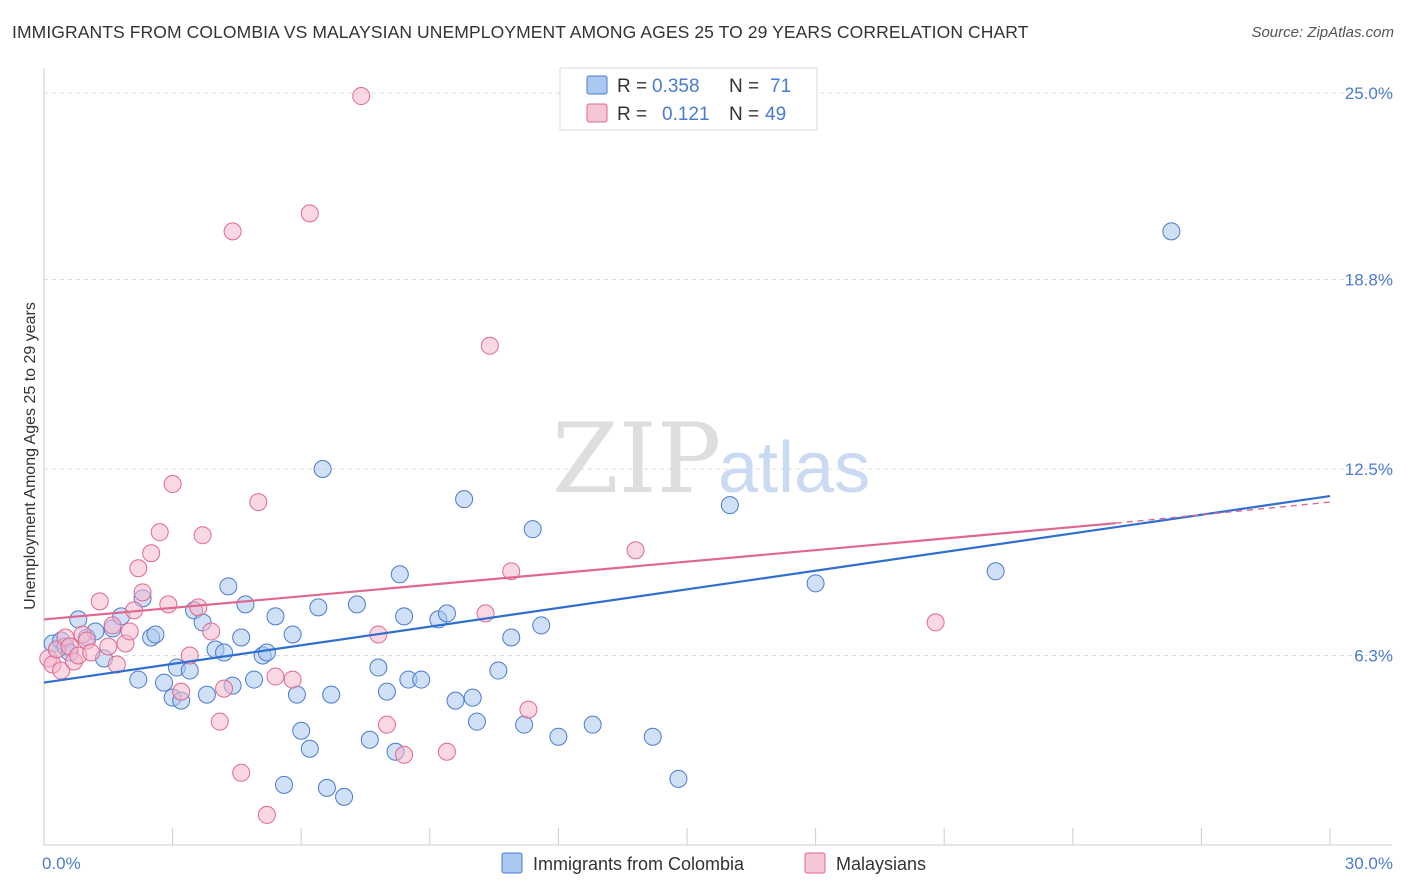  What do you see at coordinates (1223, 512) in the screenshot?
I see `trend-line-malaysians-extrapolated` at bounding box center [1223, 512].